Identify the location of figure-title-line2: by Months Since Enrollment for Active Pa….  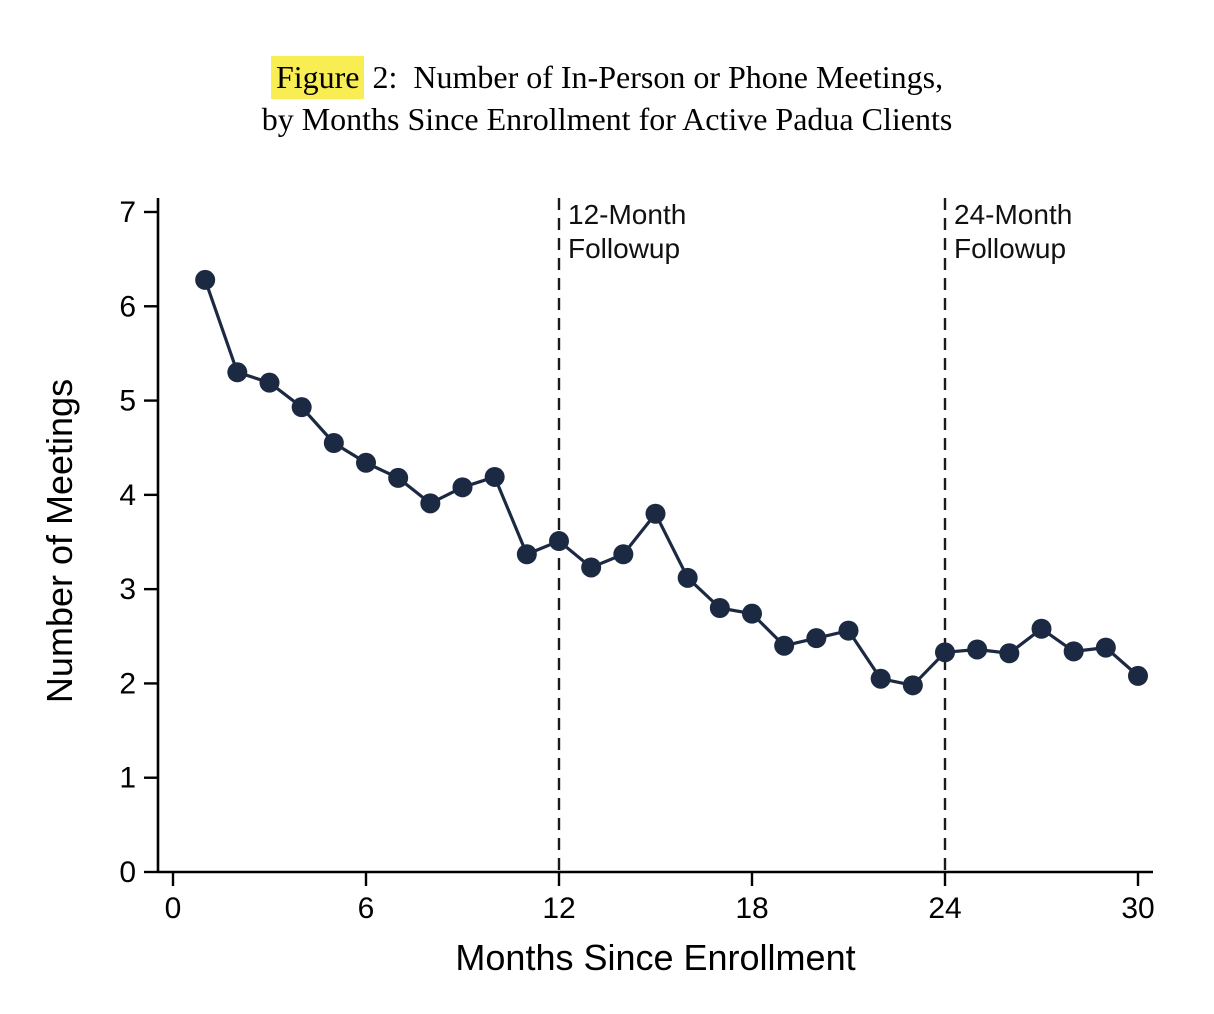
(607, 119).